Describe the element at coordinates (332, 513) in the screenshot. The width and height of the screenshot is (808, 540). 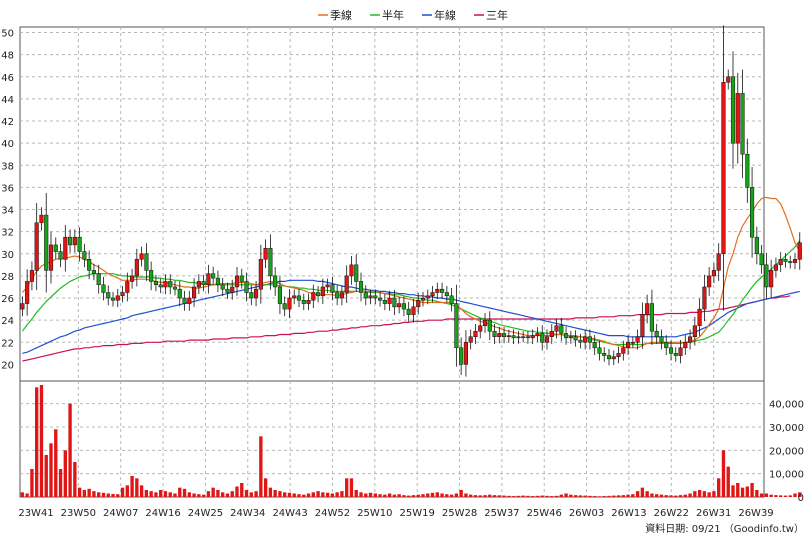
I see `x-tick-label-7: 24W52` at that location.